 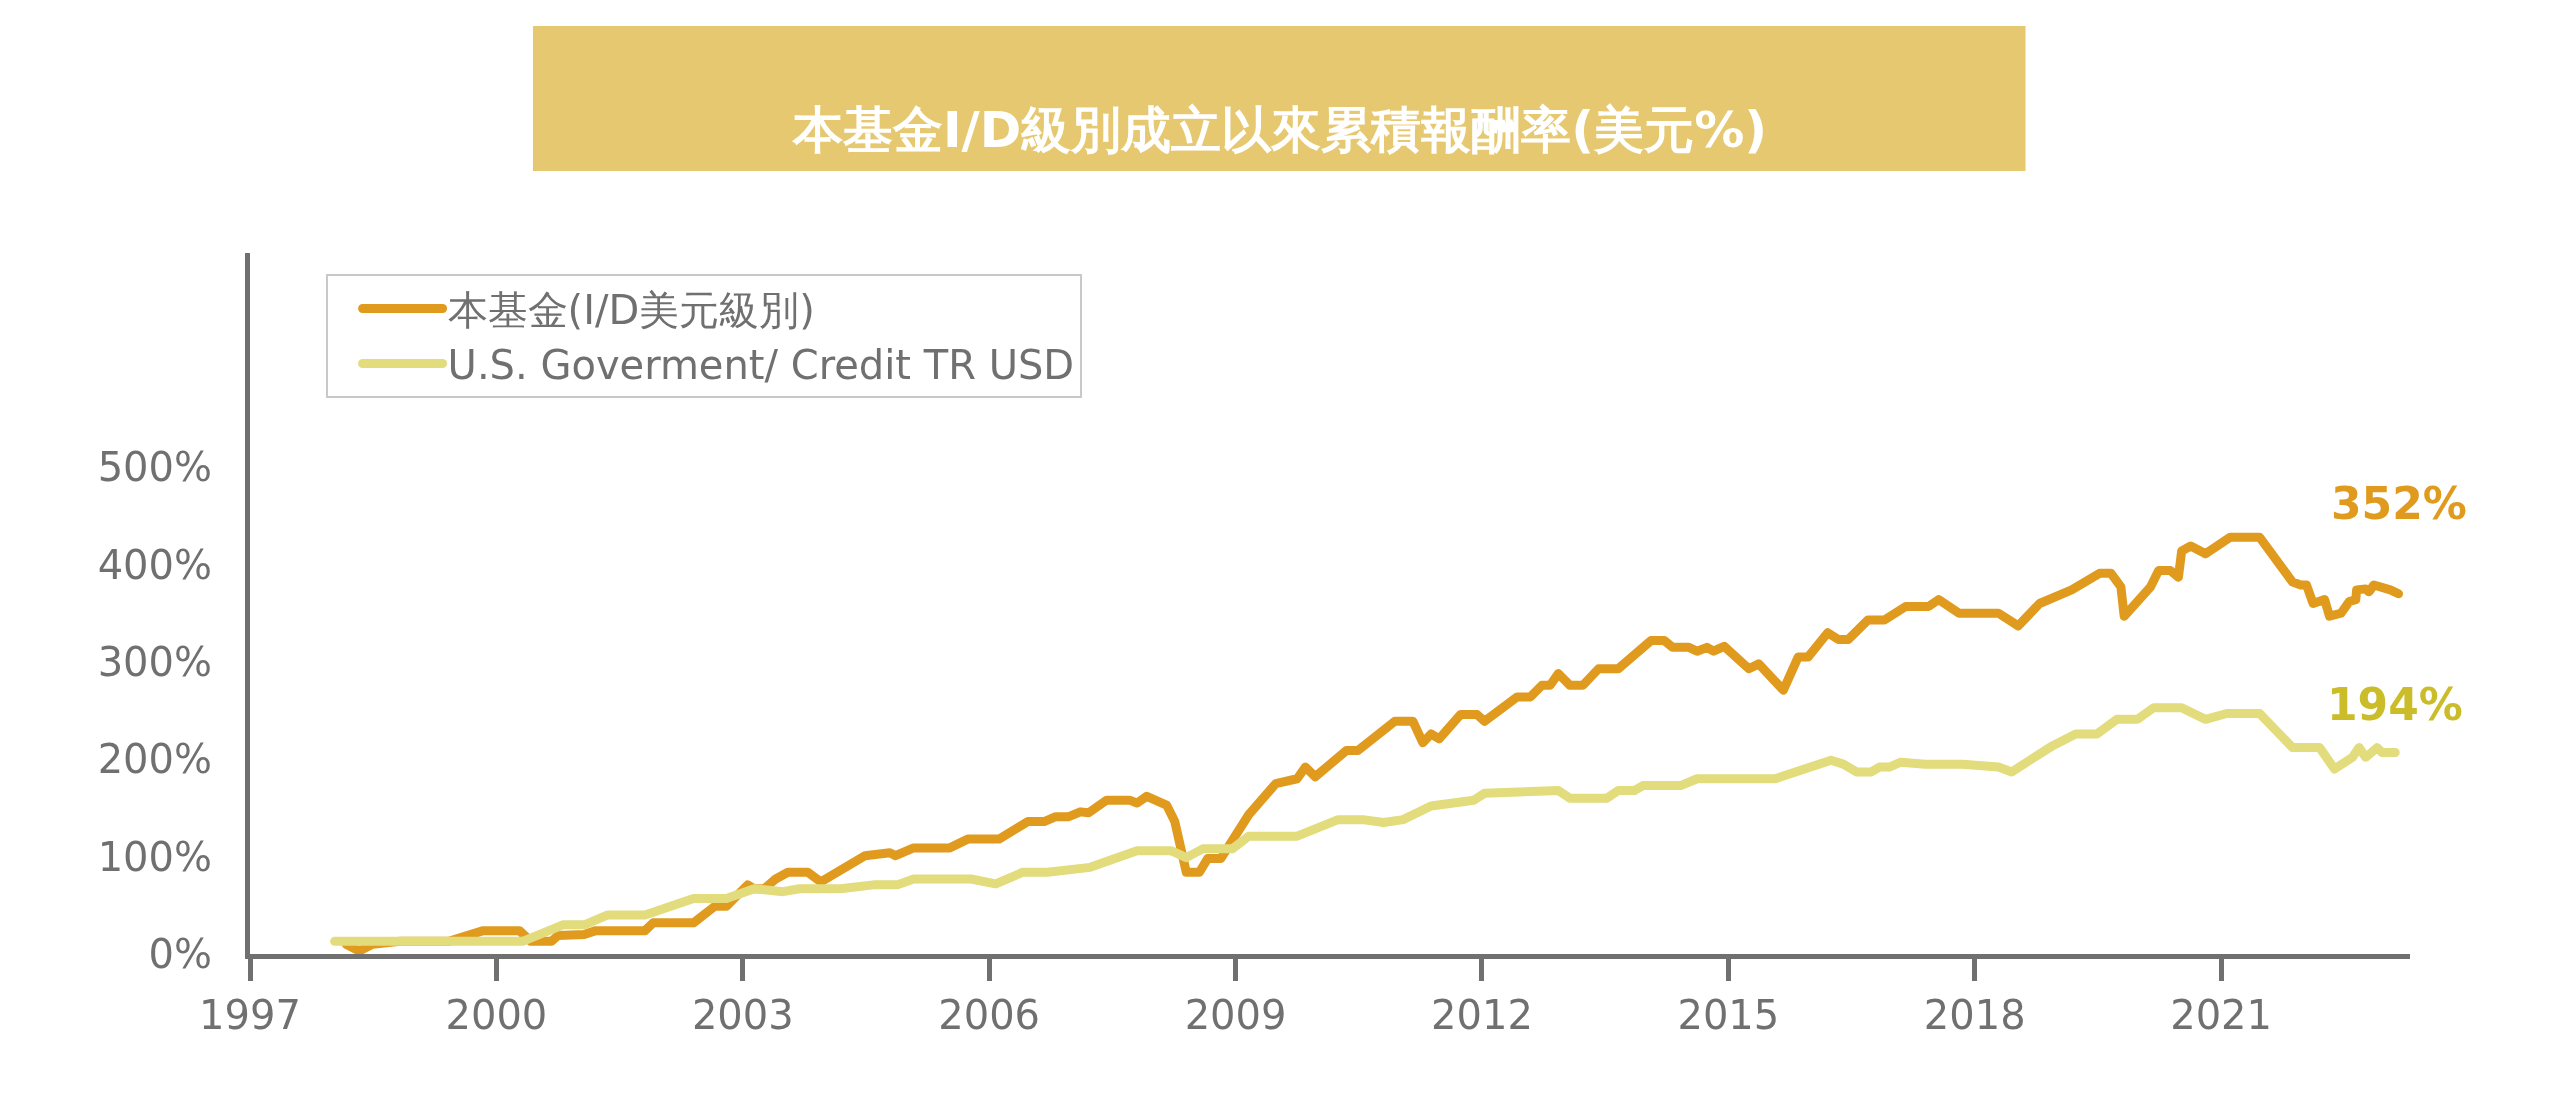 What do you see at coordinates (1279, 130) in the screenshot?
I see `chart-title: 本基金I/D級別成立以來累積報酬率(美元%)` at bounding box center [1279, 130].